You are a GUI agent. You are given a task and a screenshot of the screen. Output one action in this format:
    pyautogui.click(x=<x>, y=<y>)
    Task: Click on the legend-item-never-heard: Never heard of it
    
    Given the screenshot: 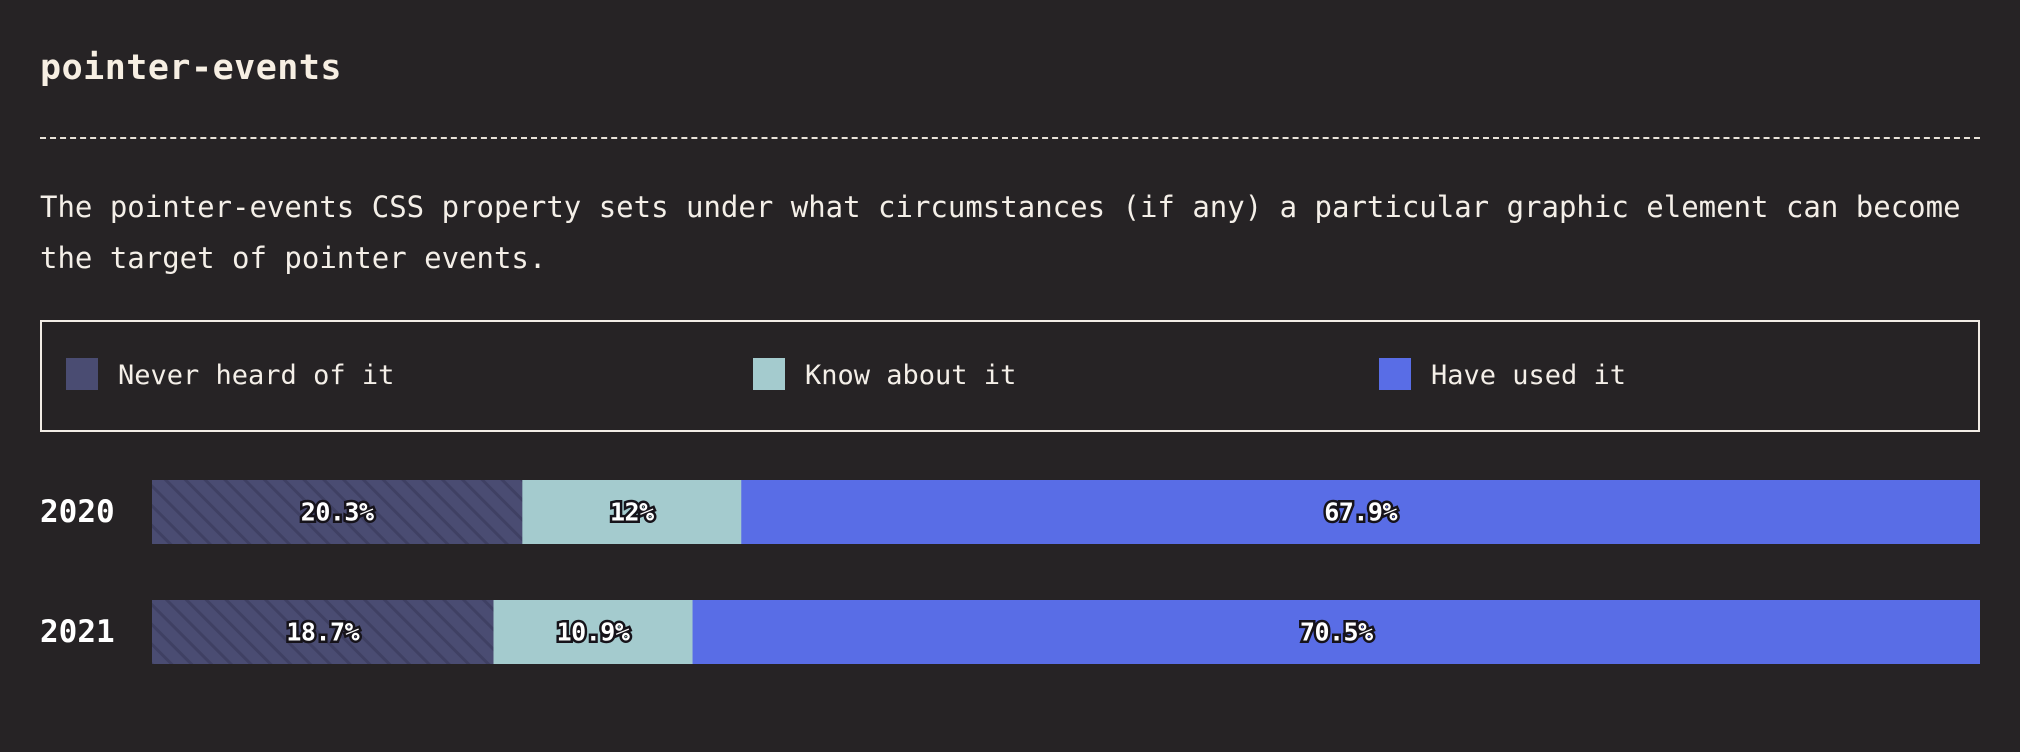 What is the action you would take?
    pyautogui.click(x=230, y=374)
    